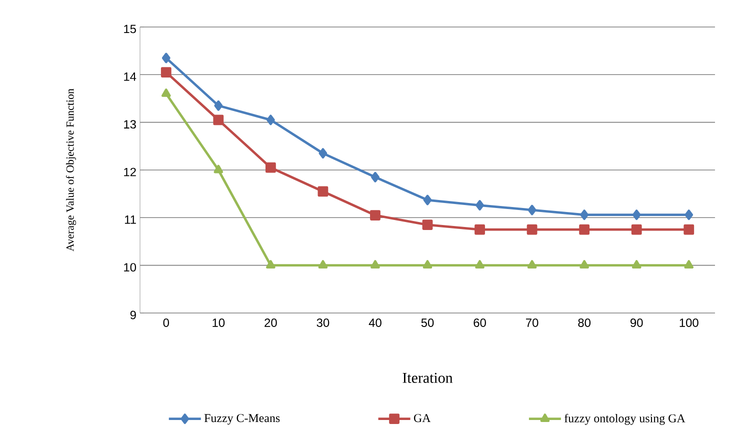 This screenshot has width=749, height=443. Describe the element at coordinates (130, 29) in the screenshot. I see `y-tick-label: 15` at that location.